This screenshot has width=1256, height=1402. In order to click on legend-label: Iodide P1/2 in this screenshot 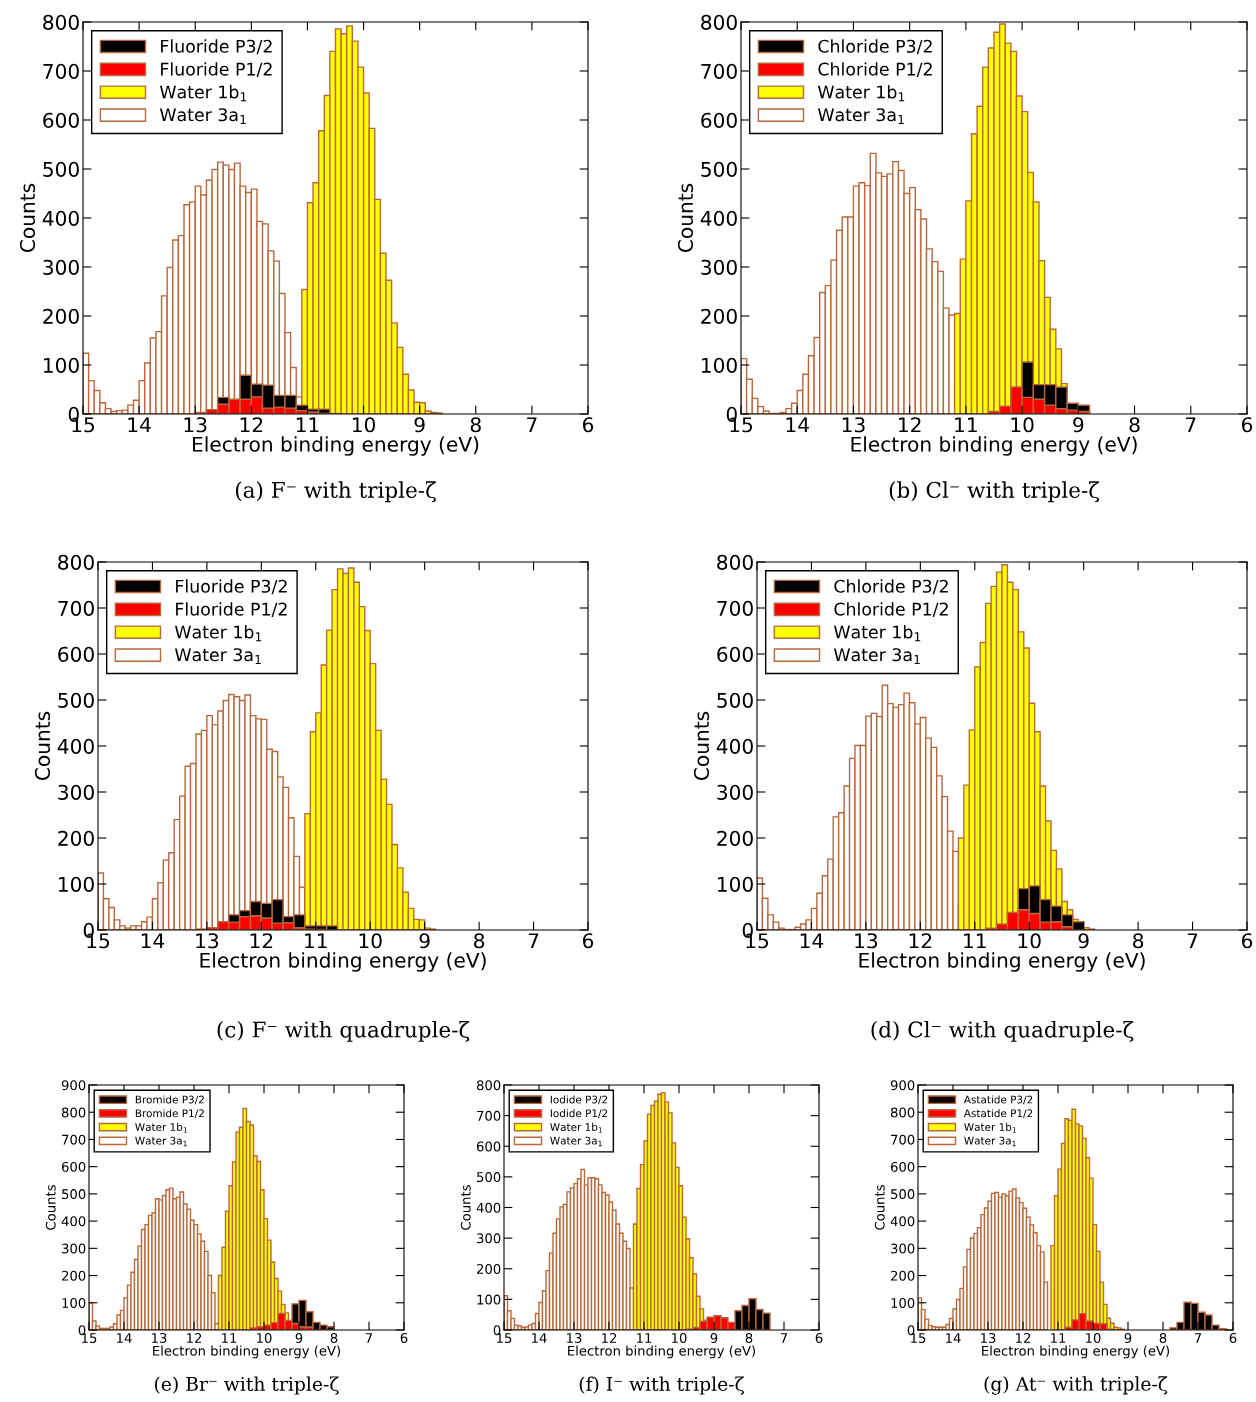, I will do `click(579, 1114)`.